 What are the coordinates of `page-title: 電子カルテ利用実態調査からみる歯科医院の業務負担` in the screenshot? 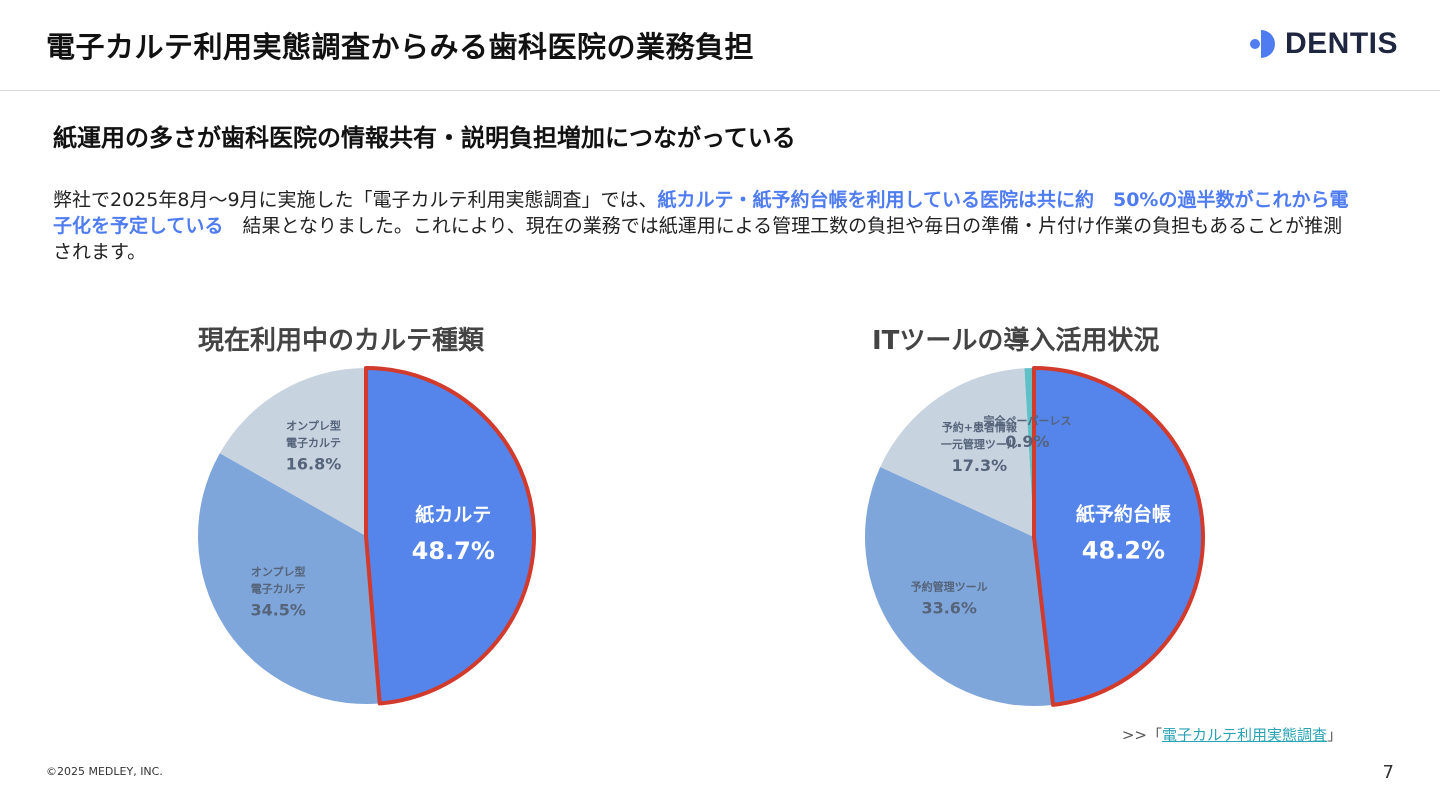 It's located at (400, 47).